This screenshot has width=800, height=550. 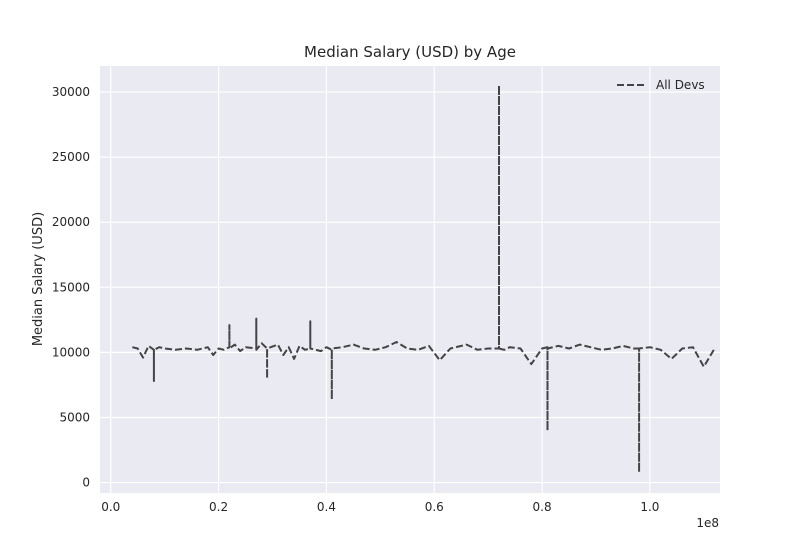 I want to click on legend: All Devs, so click(x=661, y=85).